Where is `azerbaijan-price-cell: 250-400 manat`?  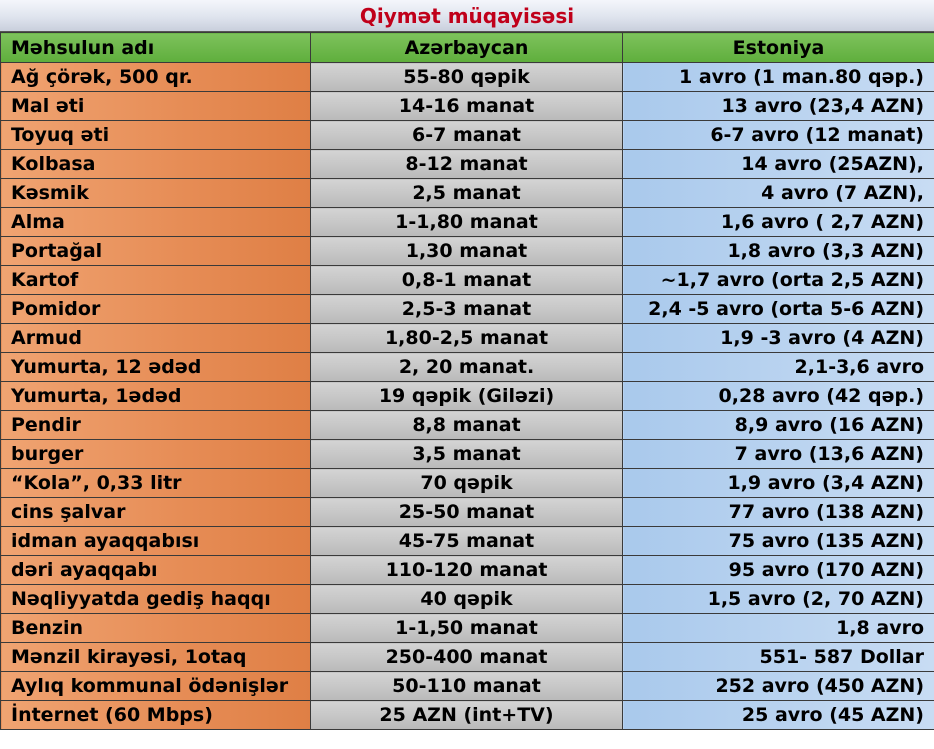
azerbaijan-price-cell: 250-400 manat is located at coordinates (466, 657).